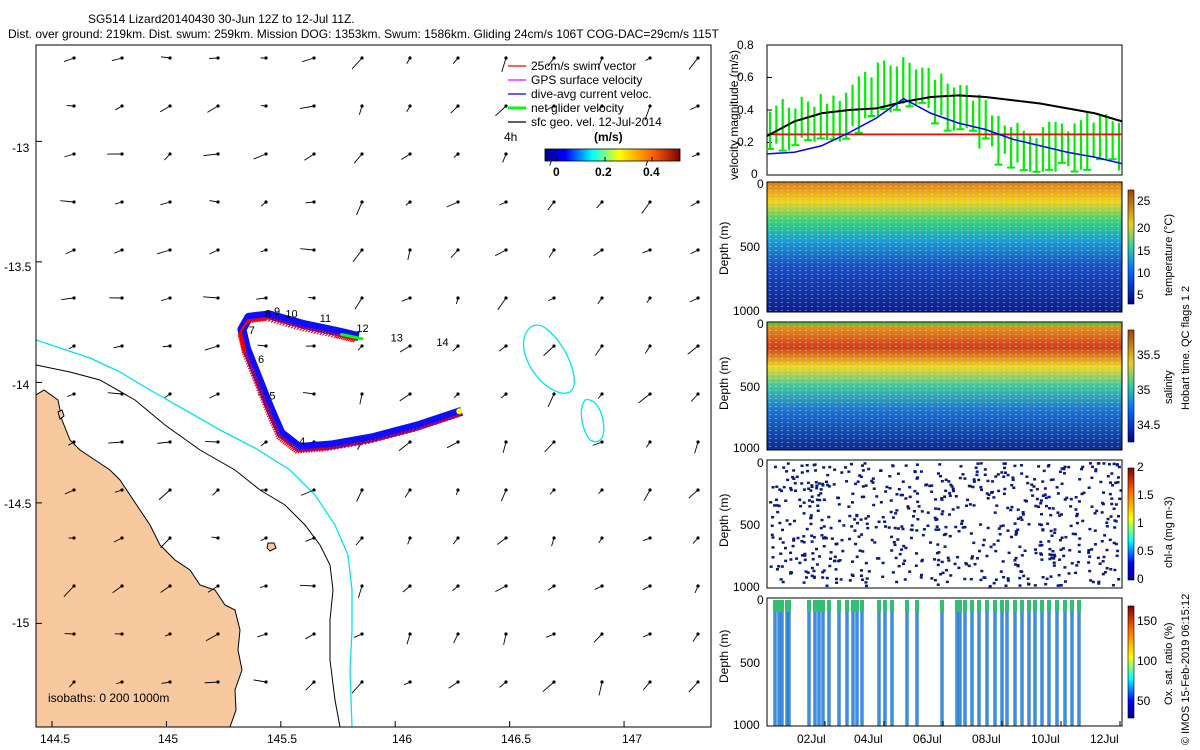  I want to click on day-label: 7, so click(252, 331).